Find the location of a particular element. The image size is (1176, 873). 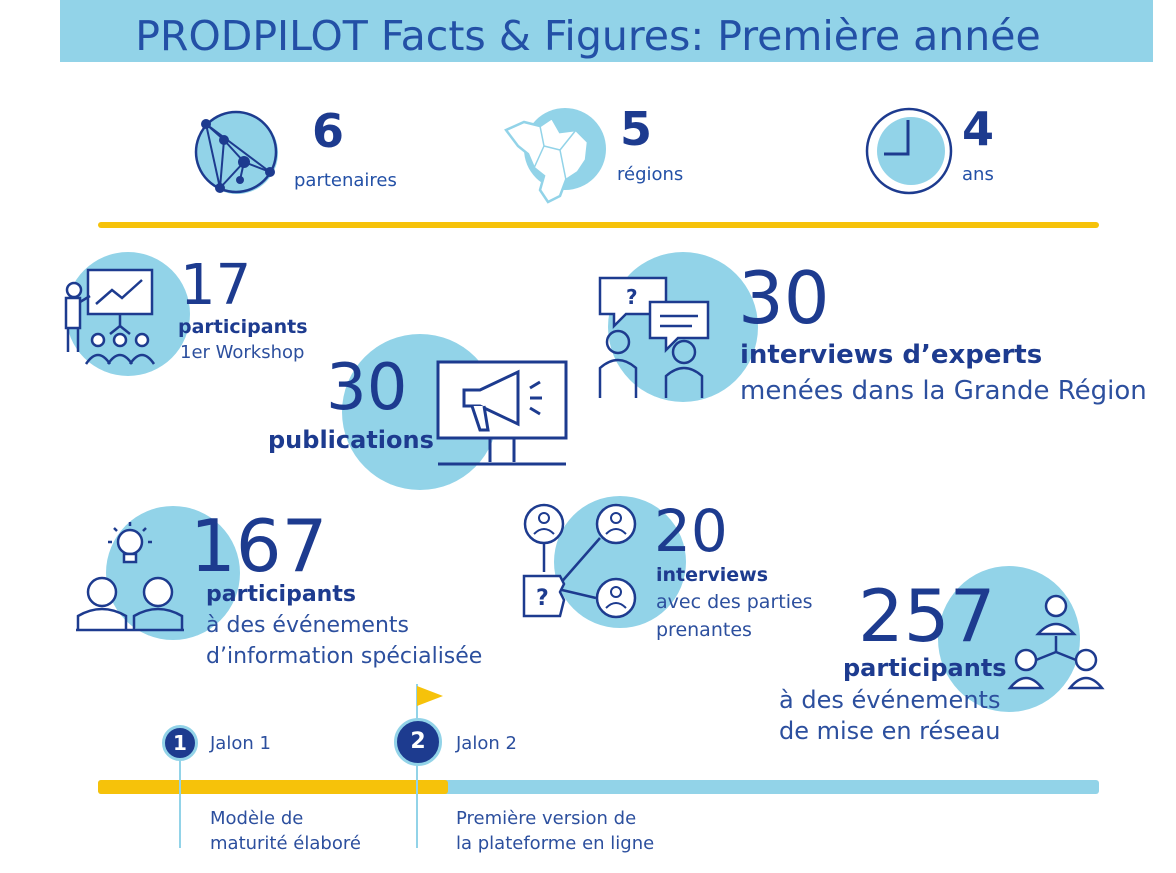

milestone-2-label: Jalon 2 is located at coordinates (486, 743).